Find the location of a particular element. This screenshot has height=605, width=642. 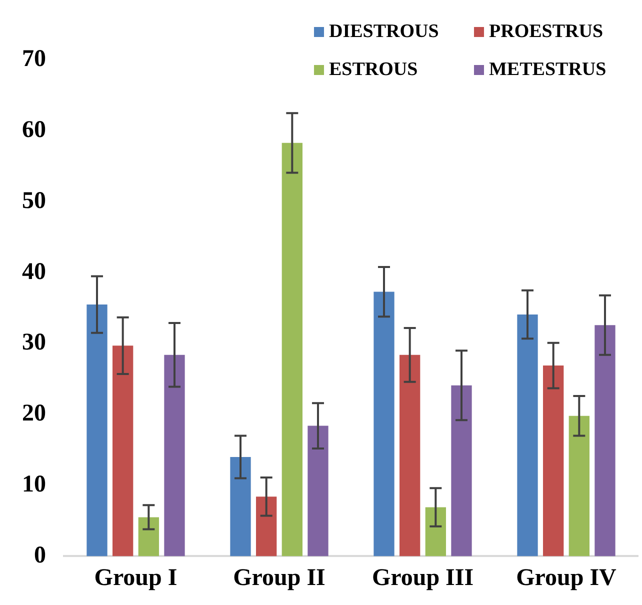

legend-label: DIESTROUS is located at coordinates (384, 31).